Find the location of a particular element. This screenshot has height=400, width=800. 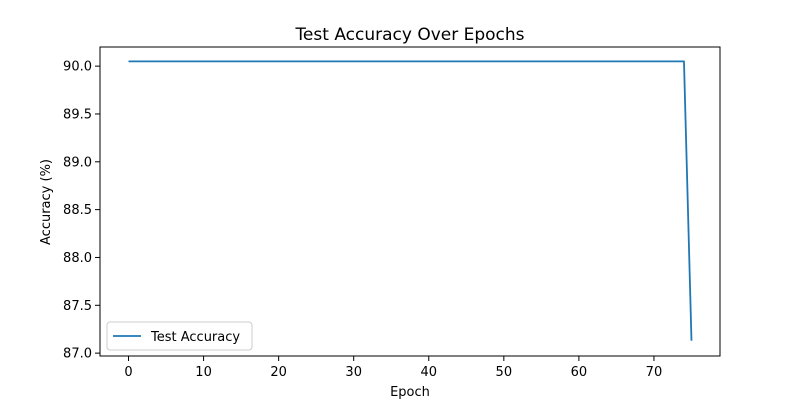

y-axis-label: Accuracy (%) is located at coordinates (46, 202).